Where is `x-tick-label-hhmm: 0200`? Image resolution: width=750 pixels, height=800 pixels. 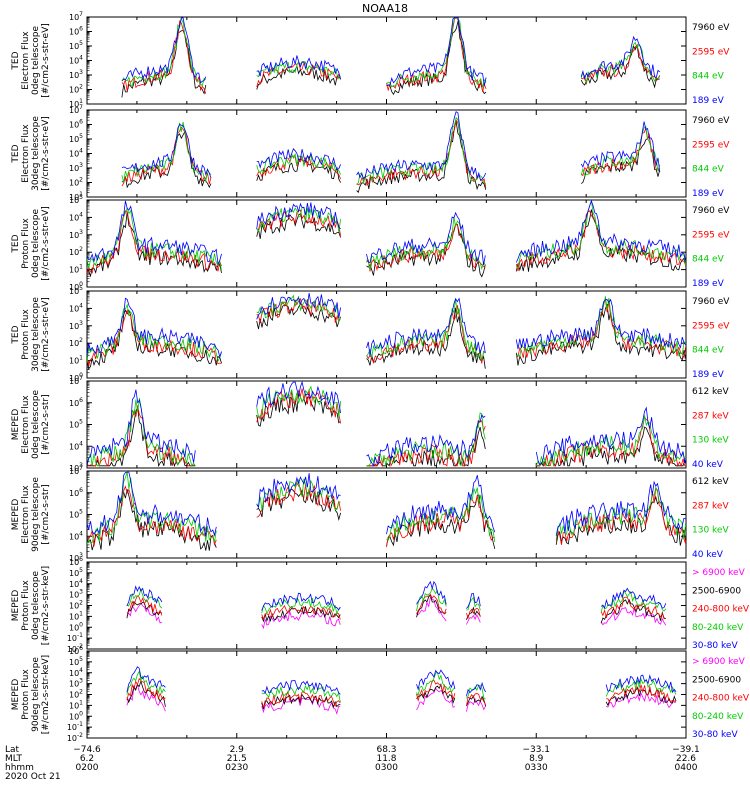
x-tick-label-hhmm: 0200 is located at coordinates (87, 768).